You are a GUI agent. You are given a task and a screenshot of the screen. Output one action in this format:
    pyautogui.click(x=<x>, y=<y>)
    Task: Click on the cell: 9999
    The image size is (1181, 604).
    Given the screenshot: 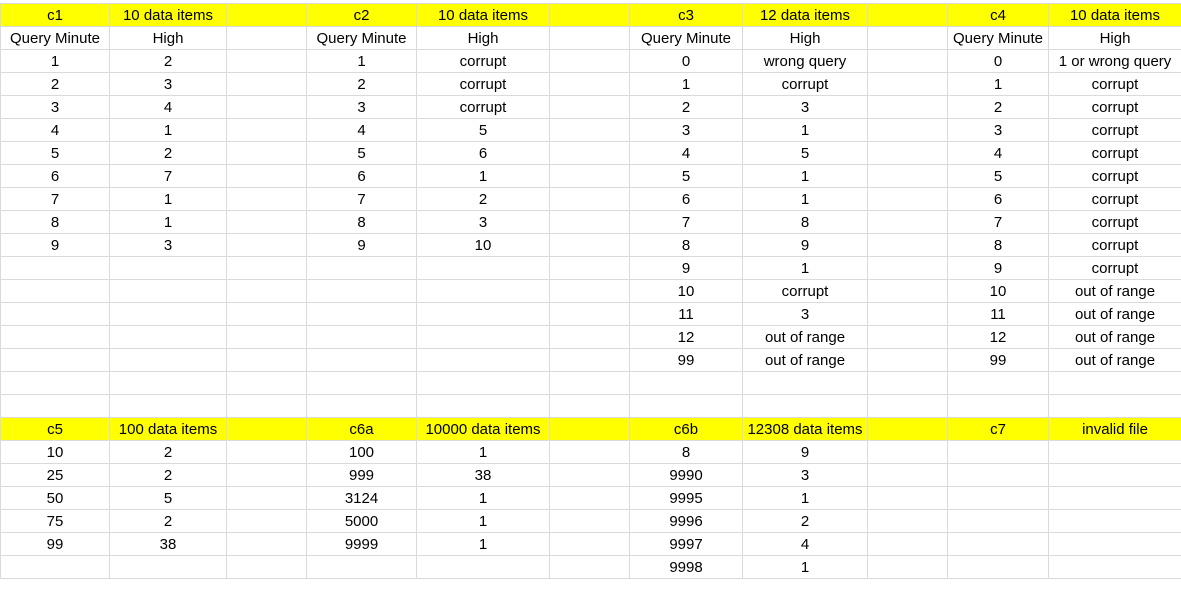 What is the action you would take?
    pyautogui.click(x=361, y=544)
    